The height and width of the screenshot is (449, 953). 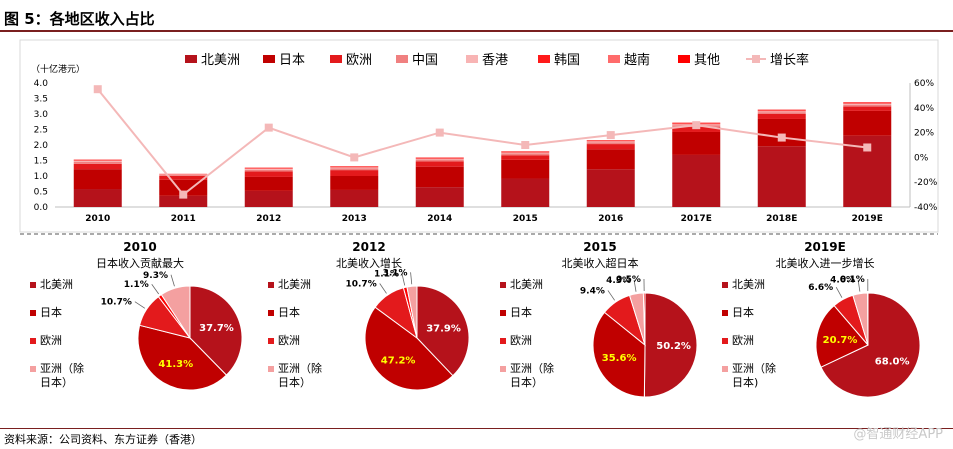 What do you see at coordinates (41, 177) in the screenshot?
I see `y-tick-label: 1.0` at bounding box center [41, 177].